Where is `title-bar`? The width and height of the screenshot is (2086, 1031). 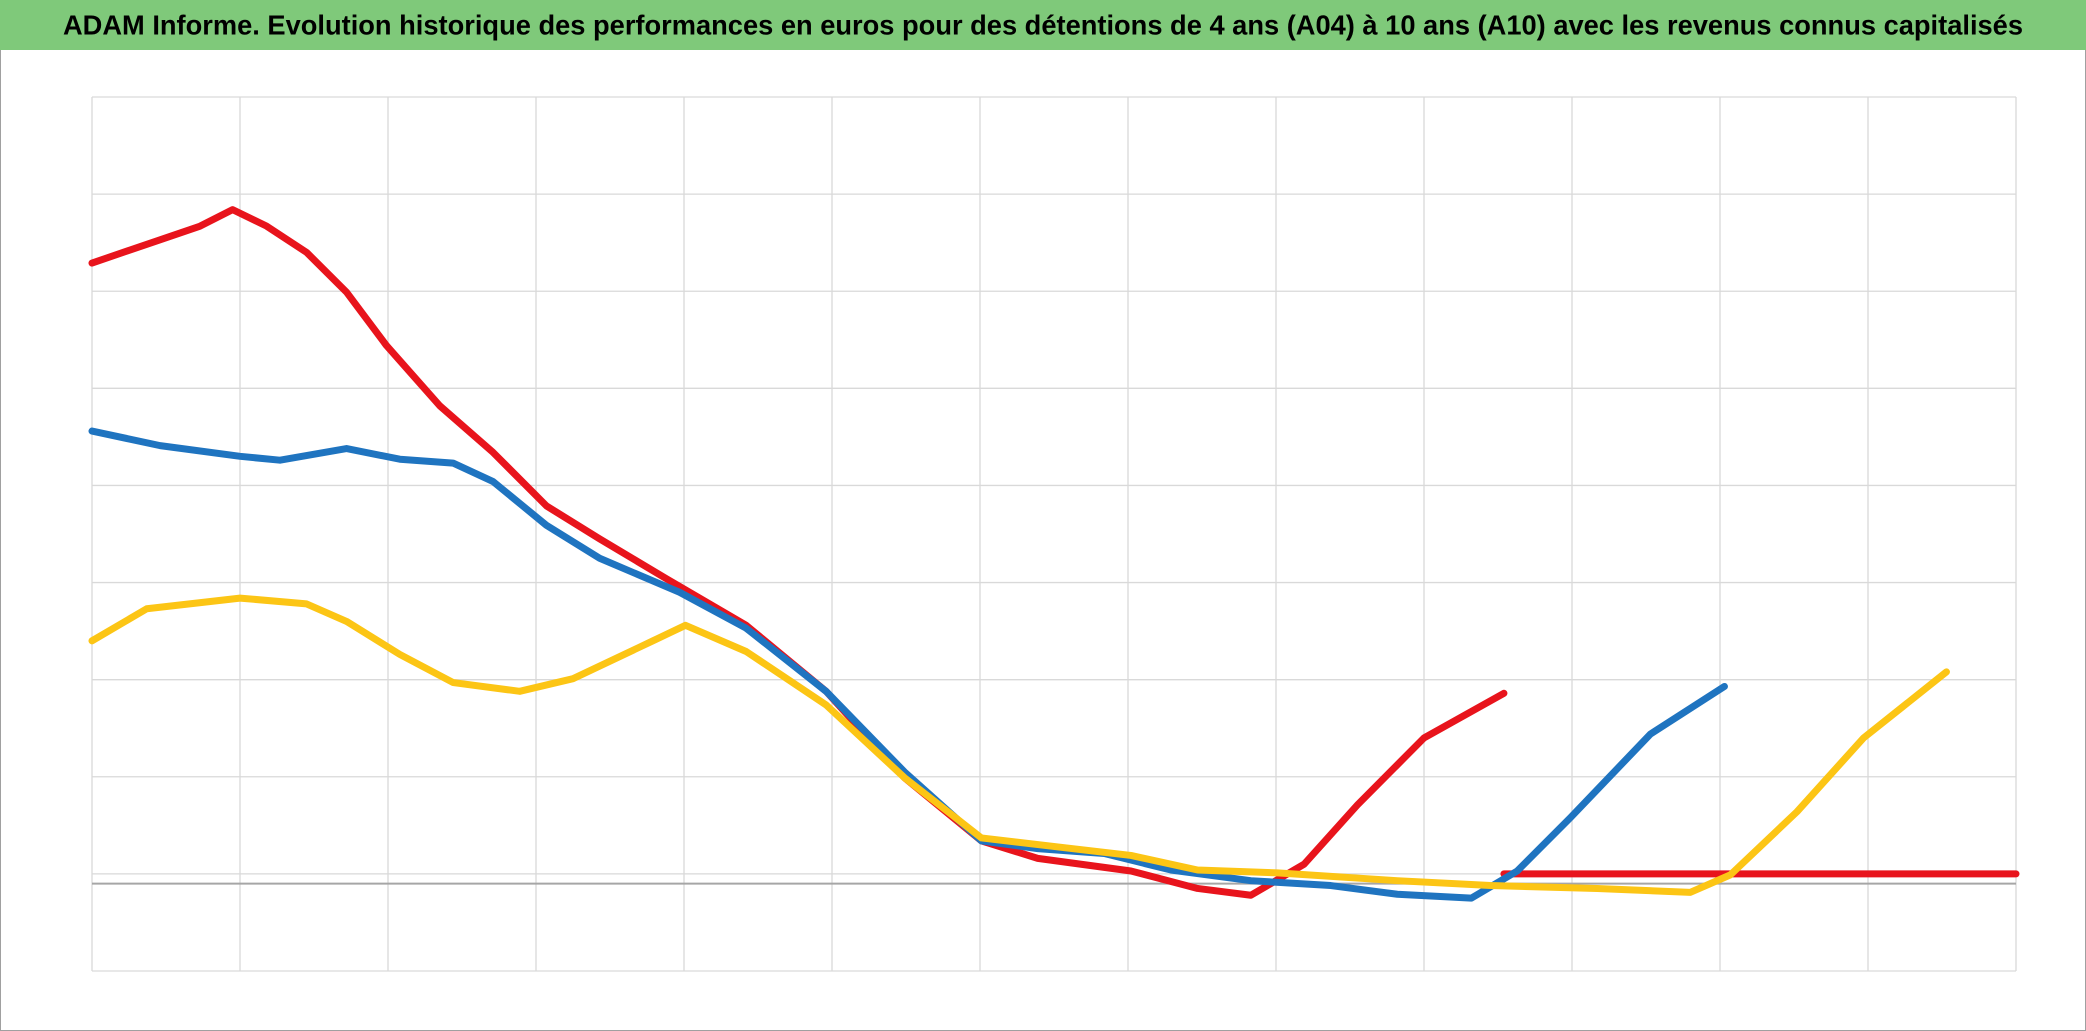
title-bar is located at coordinates (1043, 25).